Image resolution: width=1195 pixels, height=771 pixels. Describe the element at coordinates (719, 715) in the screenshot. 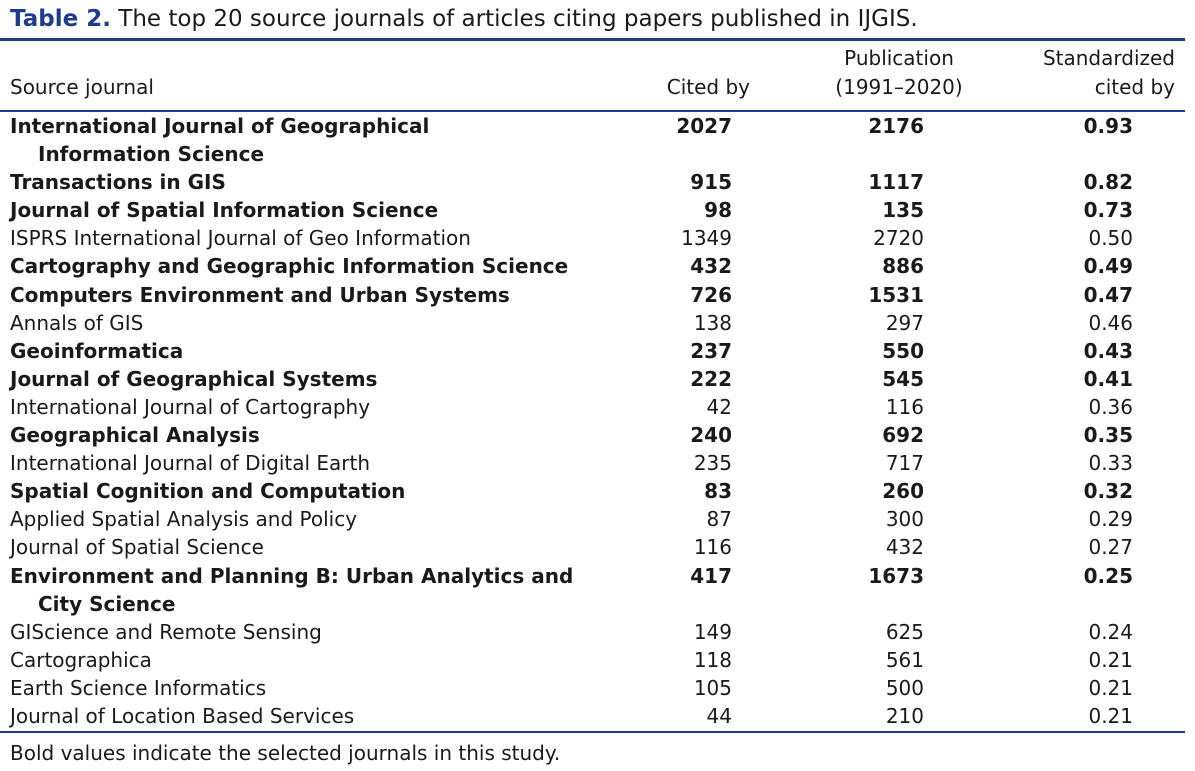

I see `cell-cited-by: 44` at that location.